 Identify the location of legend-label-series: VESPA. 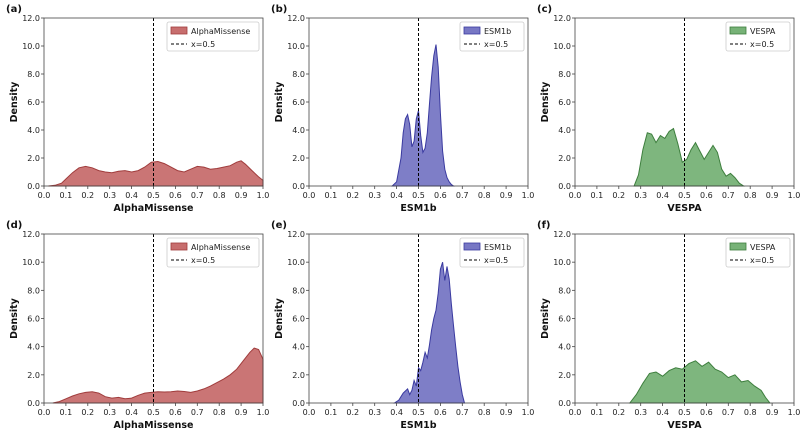
(763, 247).